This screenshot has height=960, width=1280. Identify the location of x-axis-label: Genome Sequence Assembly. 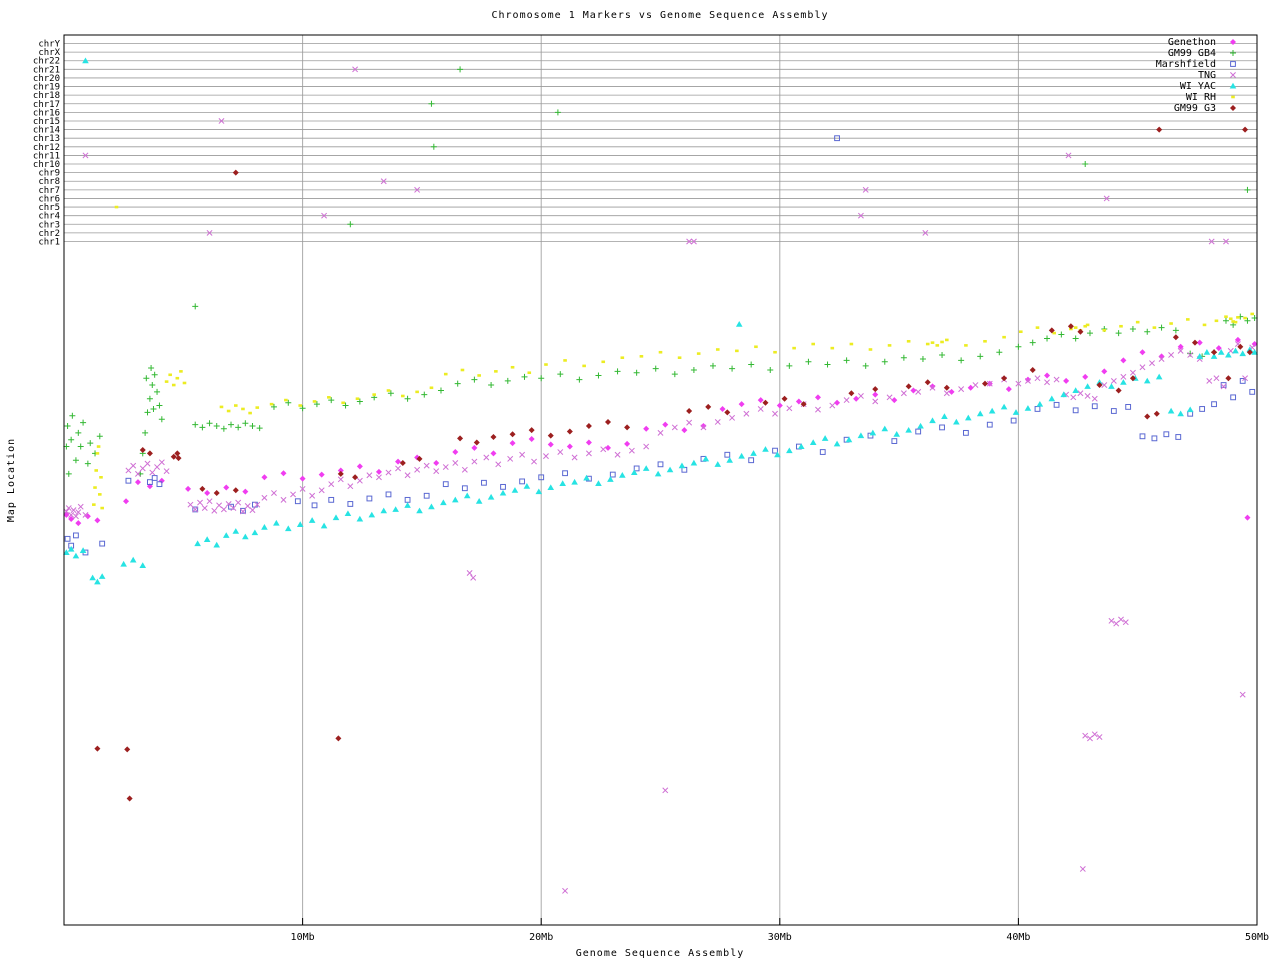
(660, 953).